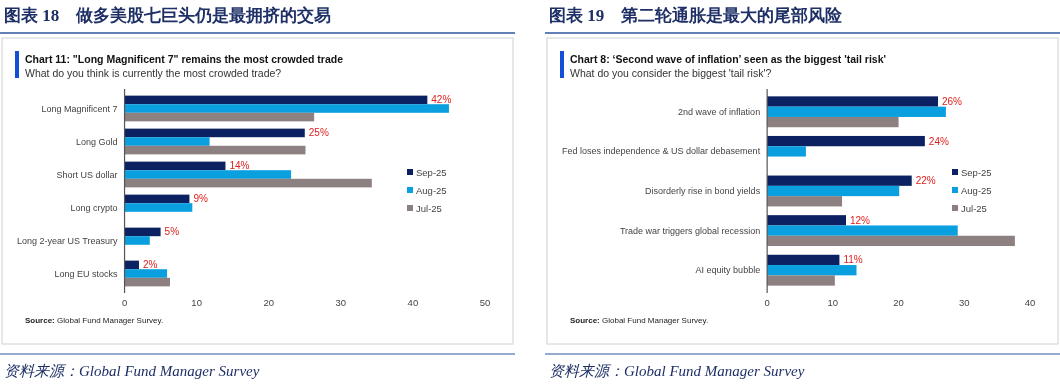 The height and width of the screenshot is (385, 1060). What do you see at coordinates (952, 101) in the screenshot?
I see `data-label: 26%` at bounding box center [952, 101].